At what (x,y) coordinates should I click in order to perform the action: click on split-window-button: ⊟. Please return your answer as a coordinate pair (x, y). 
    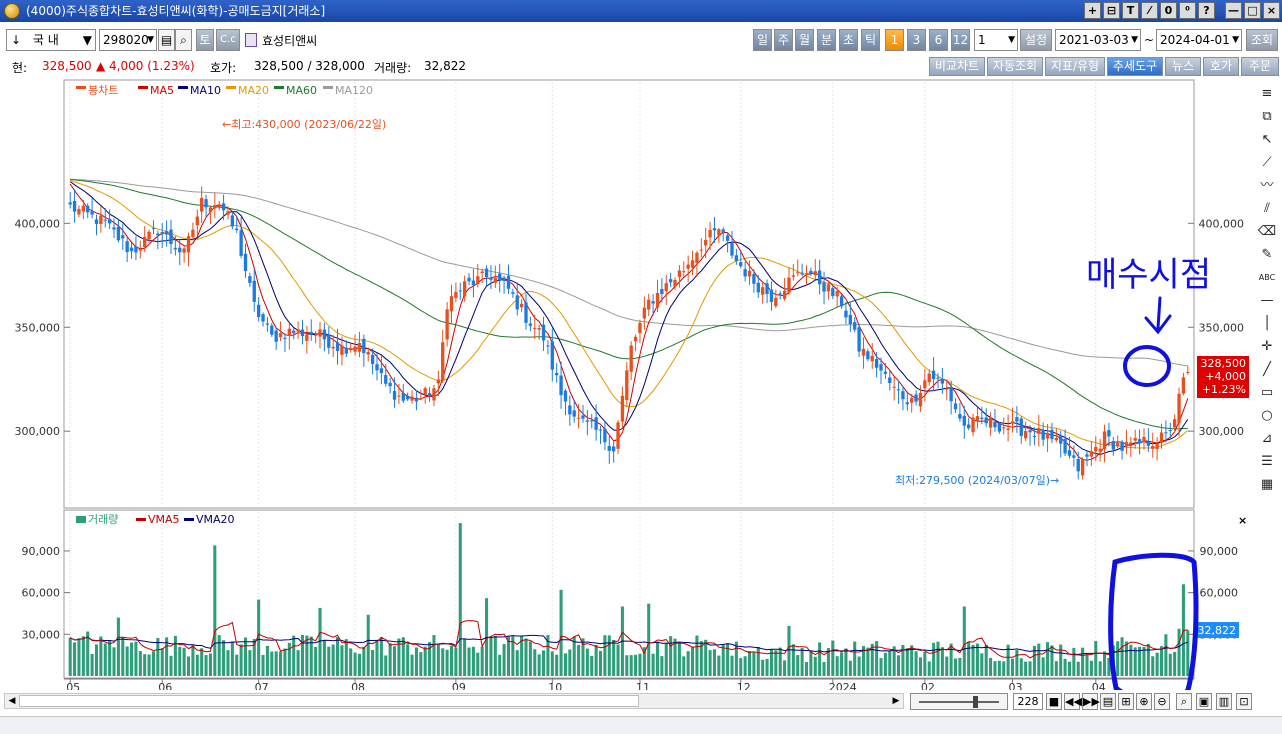
    Looking at the image, I should click on (1111, 10).